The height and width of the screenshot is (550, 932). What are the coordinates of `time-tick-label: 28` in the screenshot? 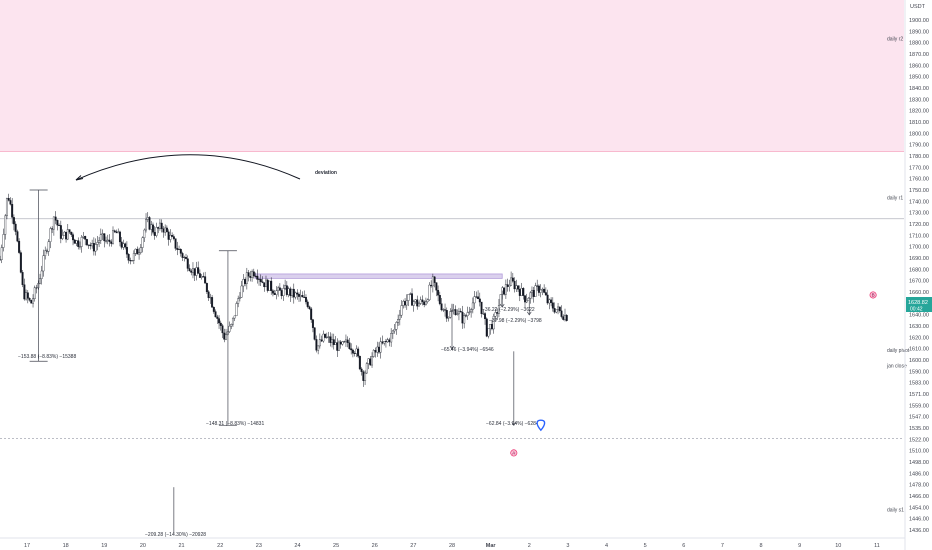 It's located at (452, 546).